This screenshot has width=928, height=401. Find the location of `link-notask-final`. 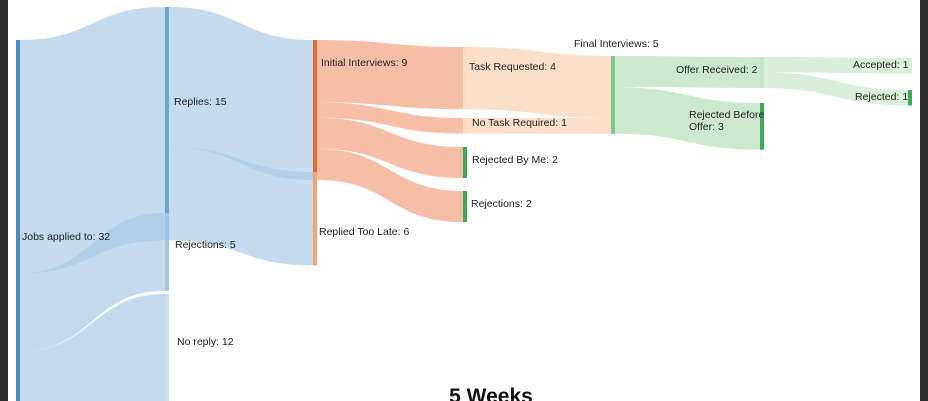

link-notask-final is located at coordinates (539, 126).